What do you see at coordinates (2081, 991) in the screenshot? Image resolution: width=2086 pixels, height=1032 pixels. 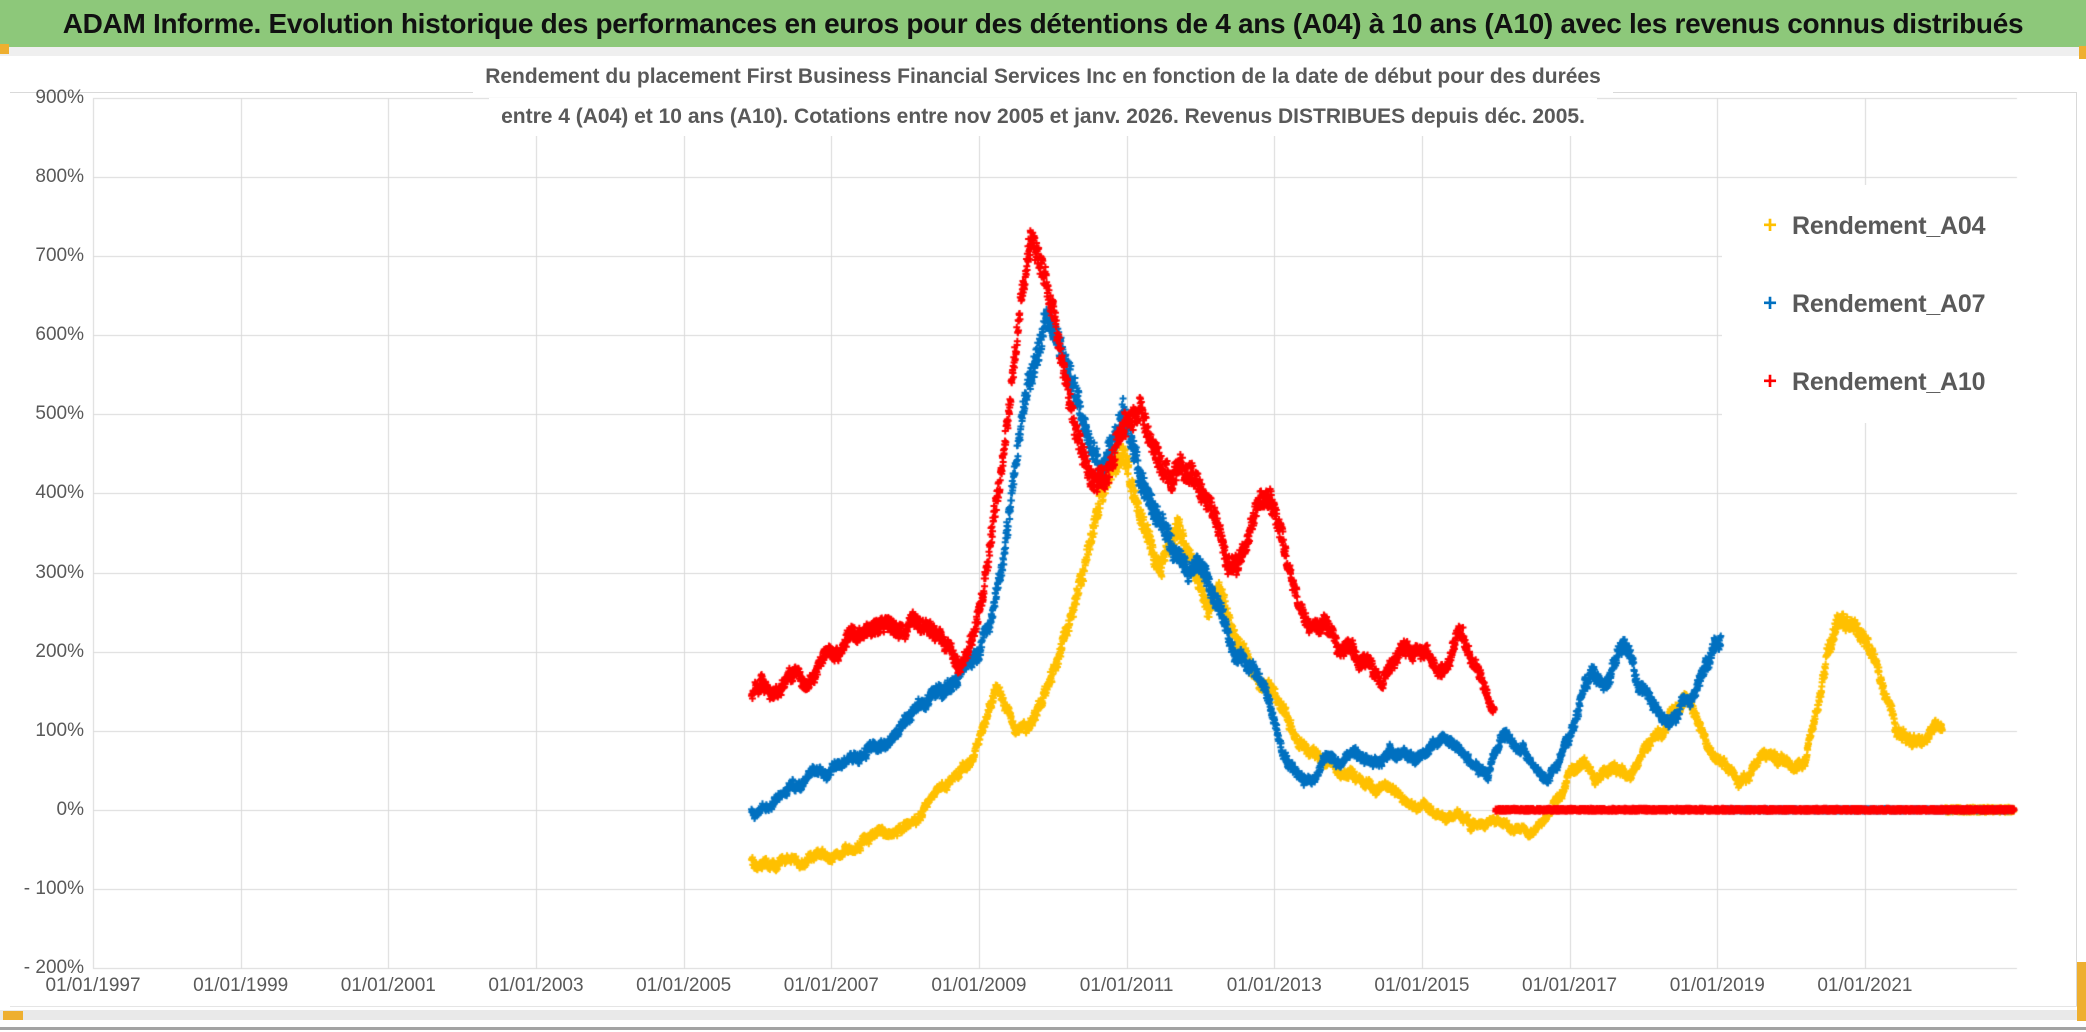 I see `corner-accent-bottom-right` at bounding box center [2081, 991].